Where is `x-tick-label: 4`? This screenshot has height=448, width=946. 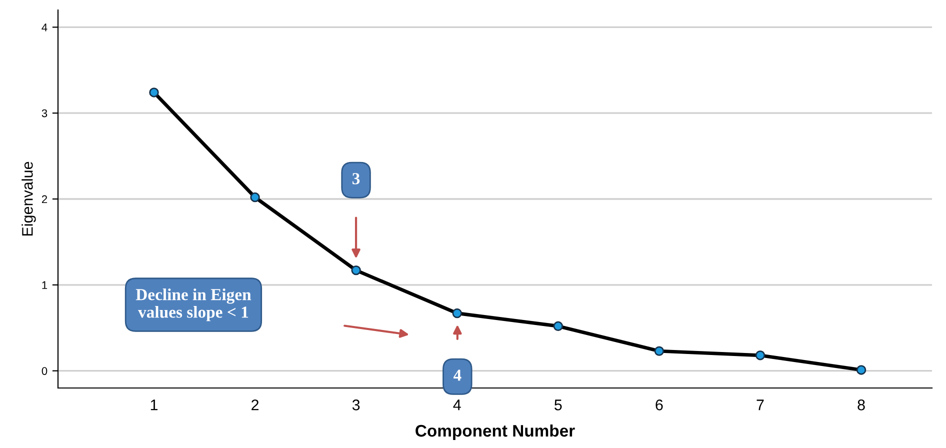
x-tick-label: 4 is located at coordinates (457, 405).